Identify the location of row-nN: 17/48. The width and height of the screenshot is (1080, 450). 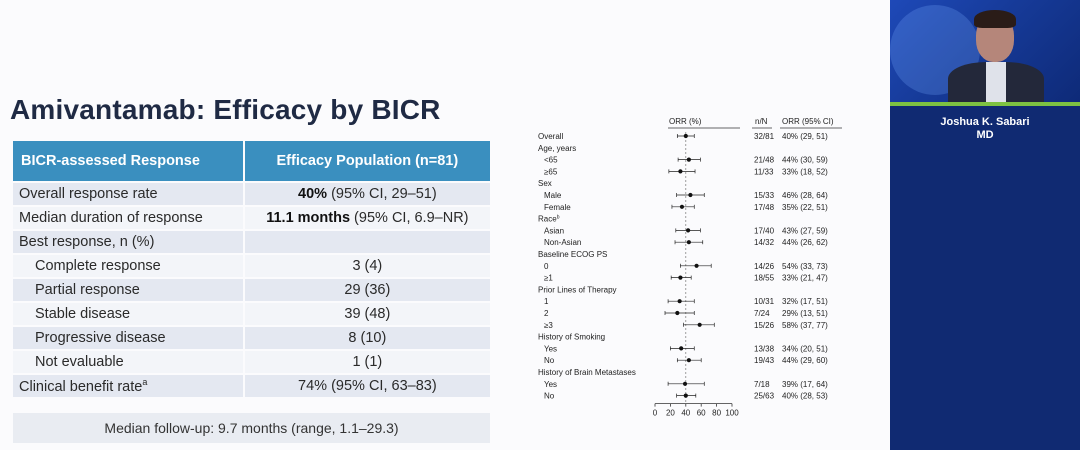
(764, 207).